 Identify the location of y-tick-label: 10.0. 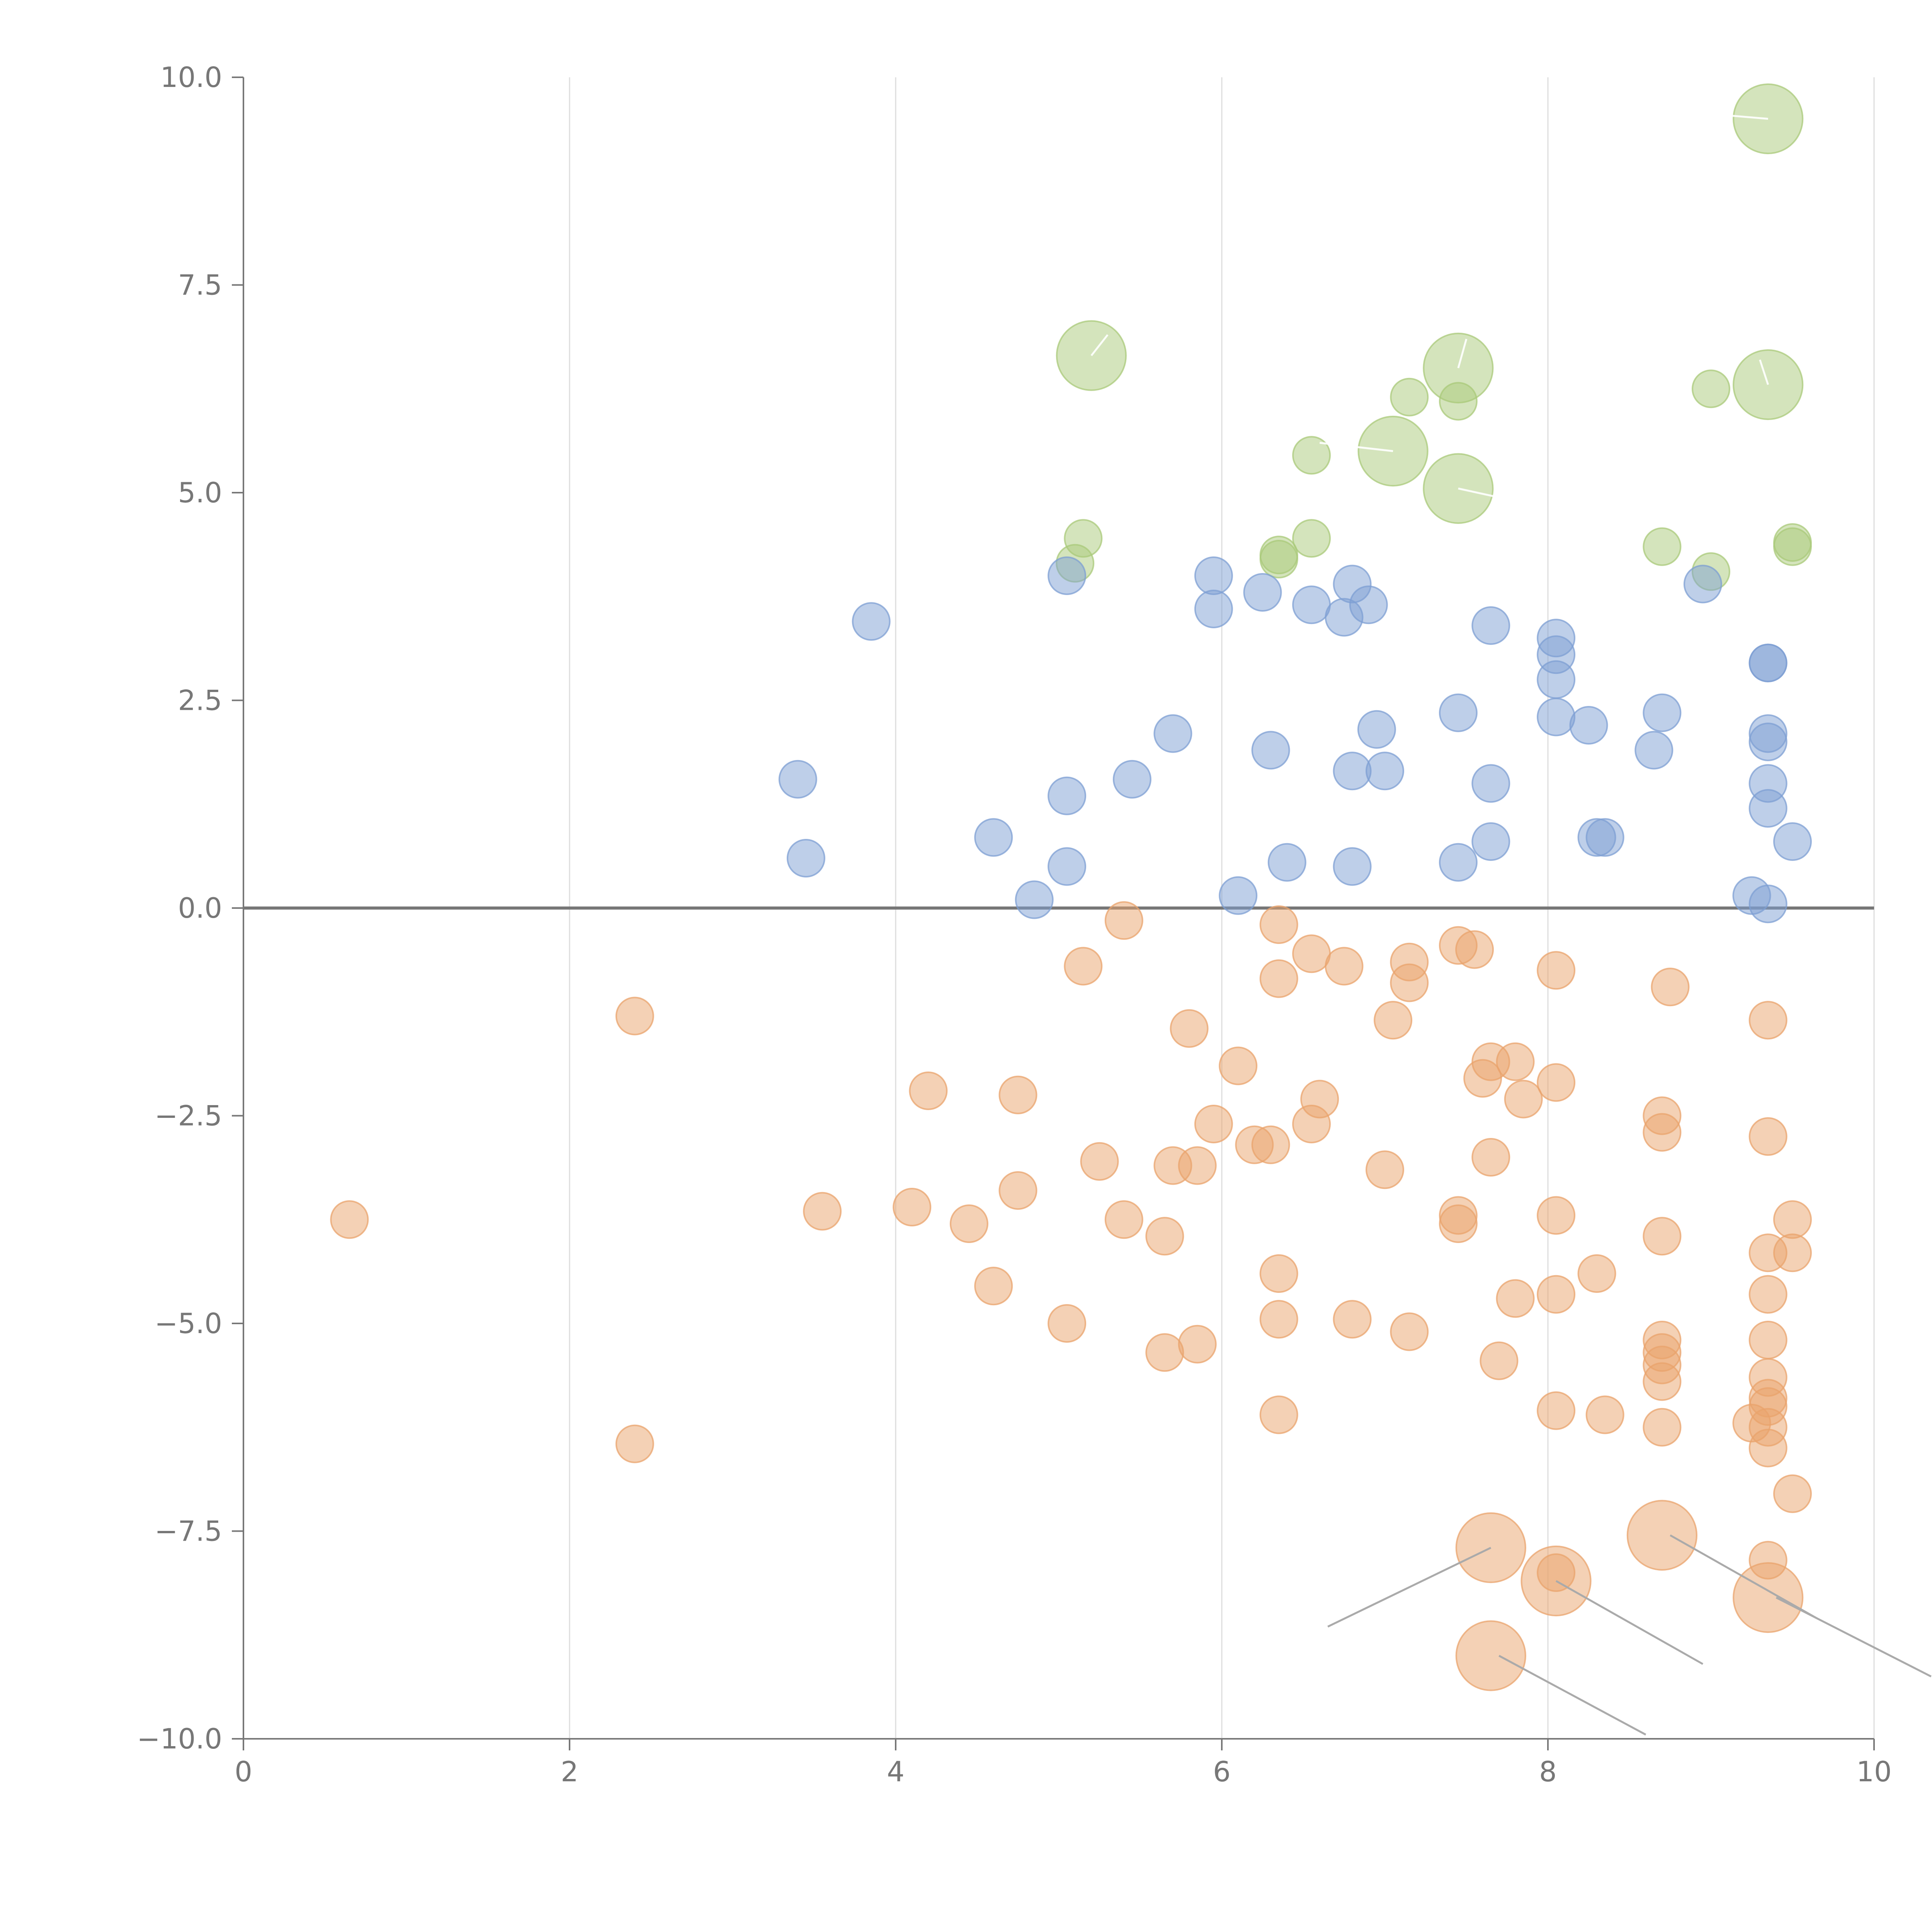
(191, 78).